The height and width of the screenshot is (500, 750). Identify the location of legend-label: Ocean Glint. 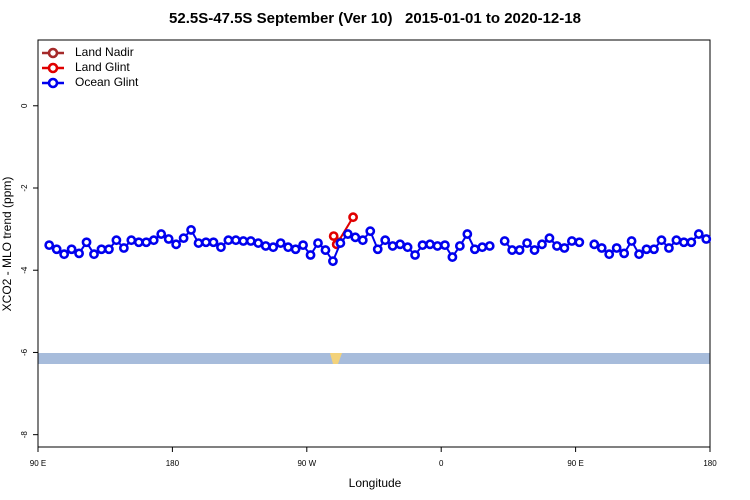
(107, 82).